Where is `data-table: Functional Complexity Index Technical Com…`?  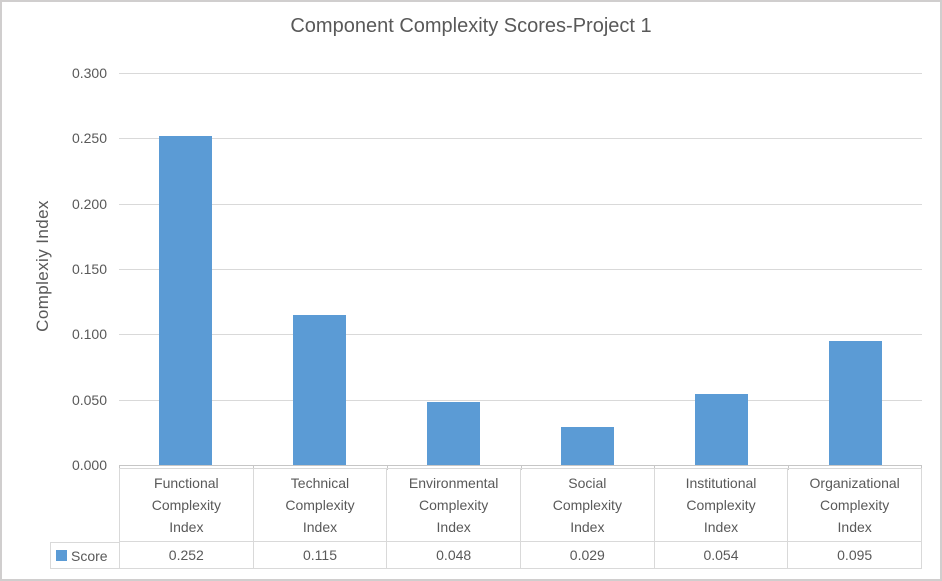
data-table: Functional Complexity Index Technical Com… is located at coordinates (520, 518).